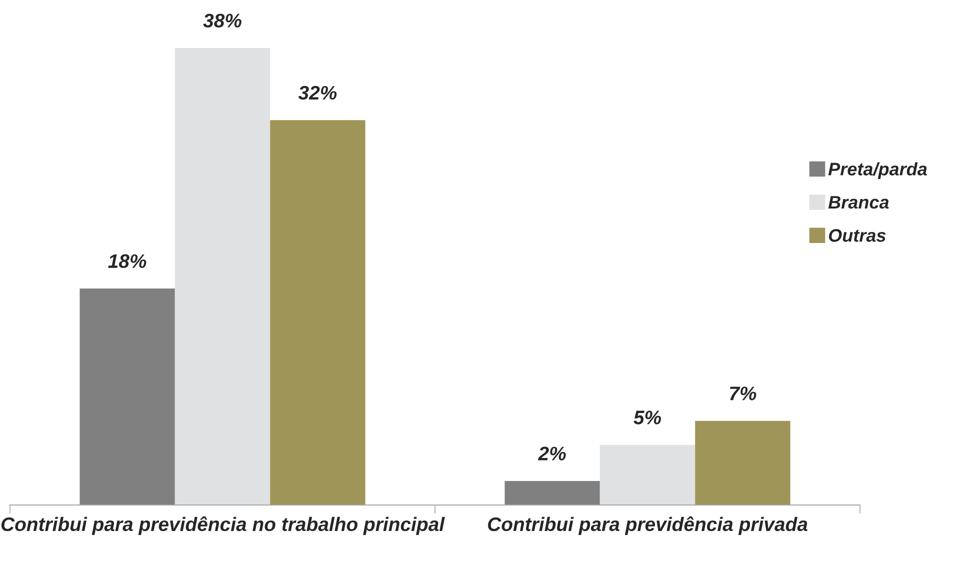  Describe the element at coordinates (877, 171) in the screenshot. I see `legend-label: Preta/parda` at that location.